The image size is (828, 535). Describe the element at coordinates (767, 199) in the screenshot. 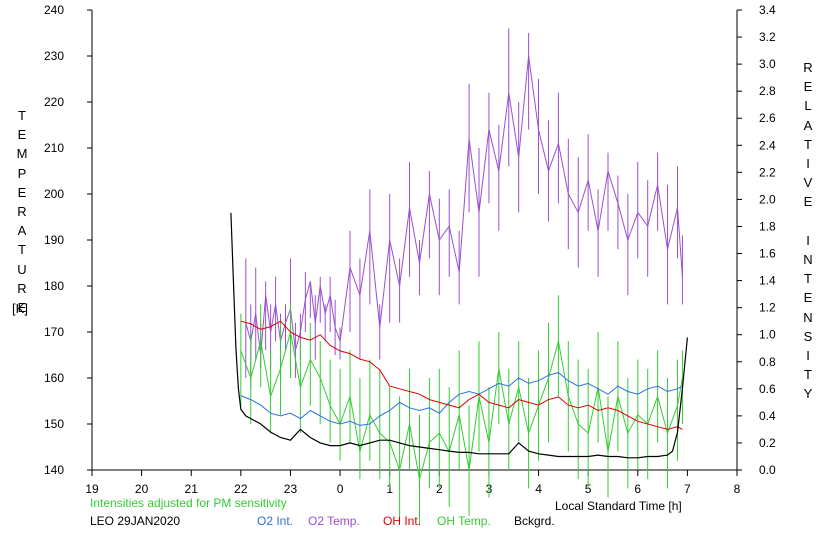

I see `right-tick-label: 2.0` at that location.